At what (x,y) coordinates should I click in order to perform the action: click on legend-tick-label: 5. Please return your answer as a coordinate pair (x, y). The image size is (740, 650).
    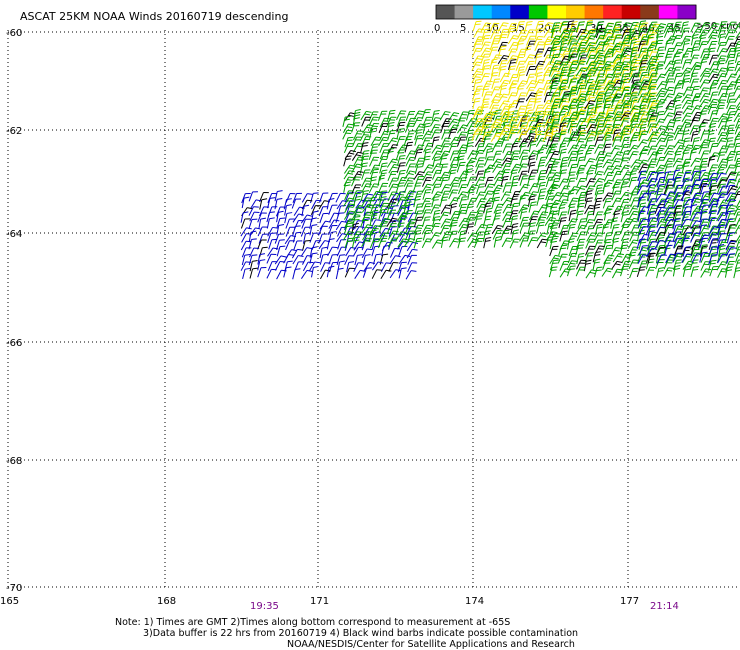
    Looking at the image, I should click on (463, 28).